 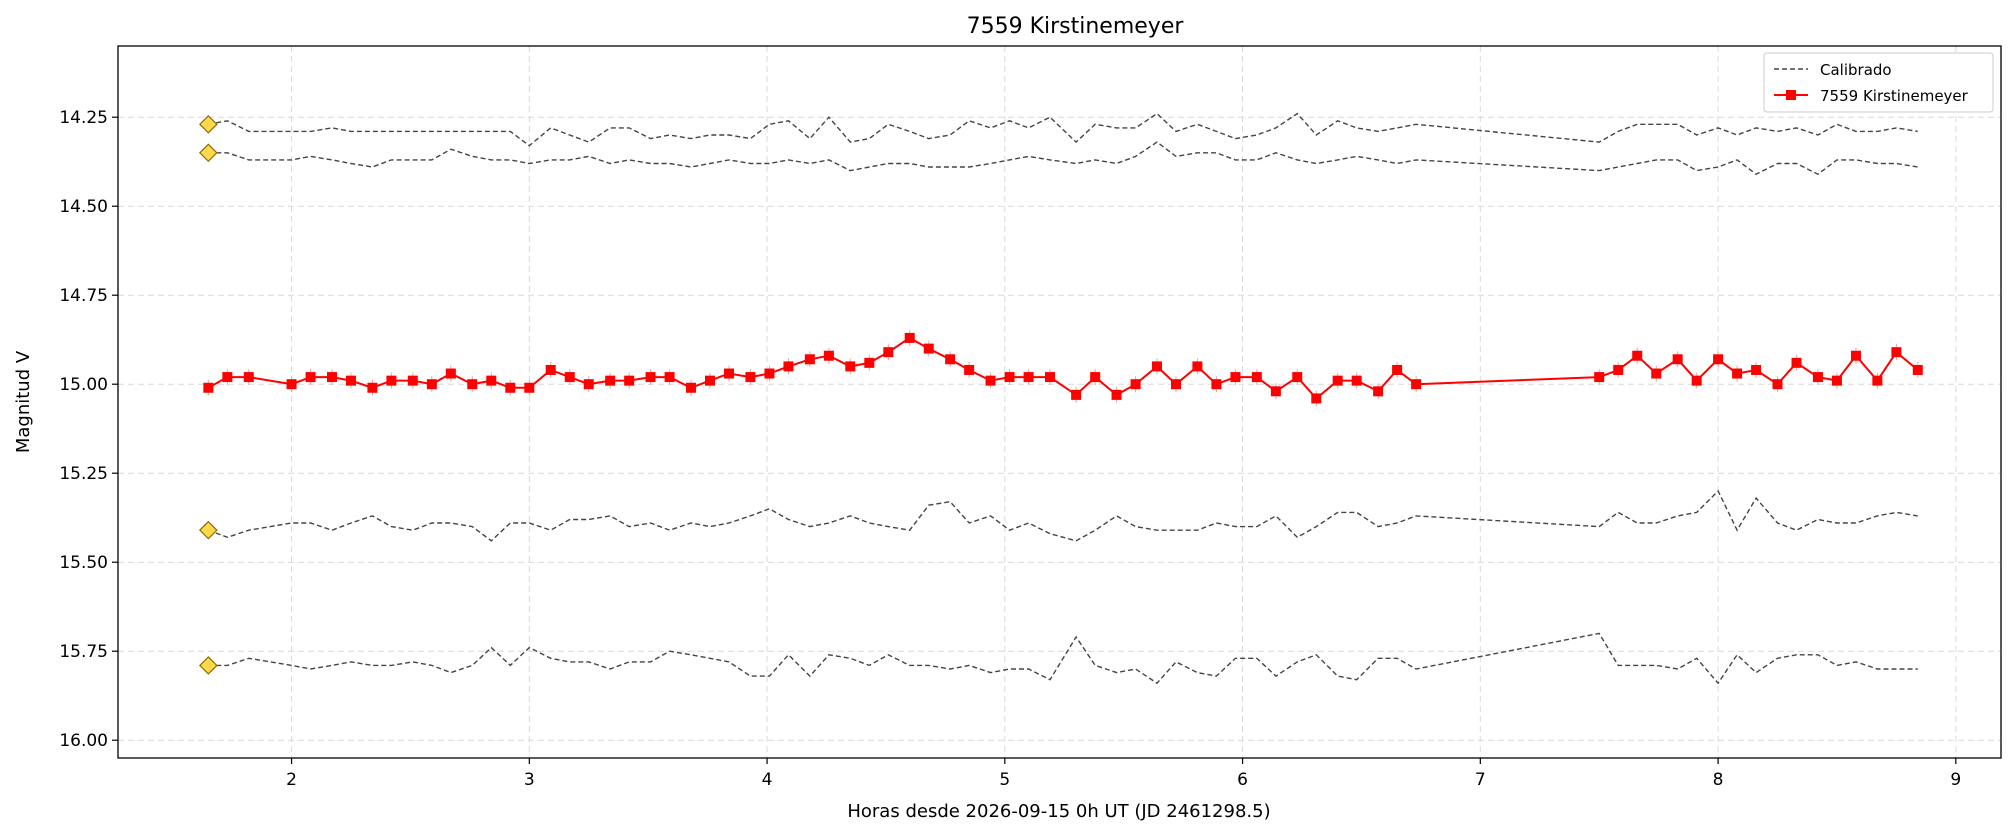 I want to click on y-tick-label: 14.50, so click(x=83, y=207).